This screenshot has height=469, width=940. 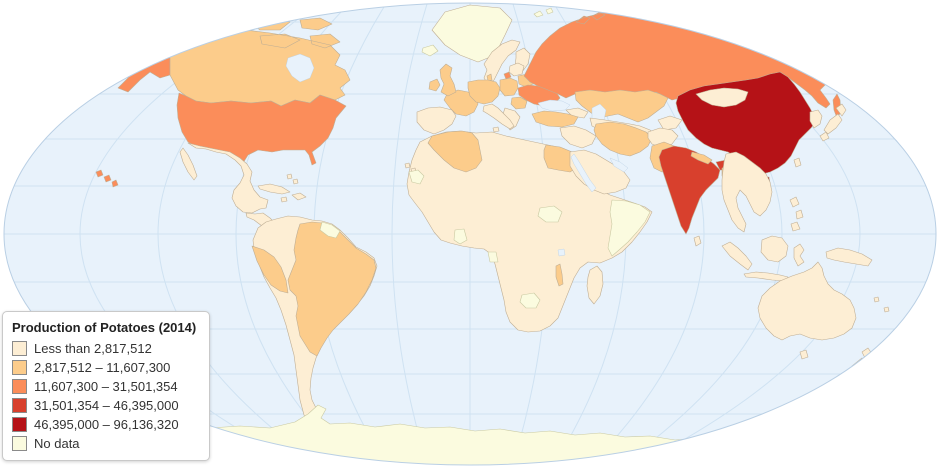 What do you see at coordinates (560, 158) in the screenshot?
I see `region-egypt` at bounding box center [560, 158].